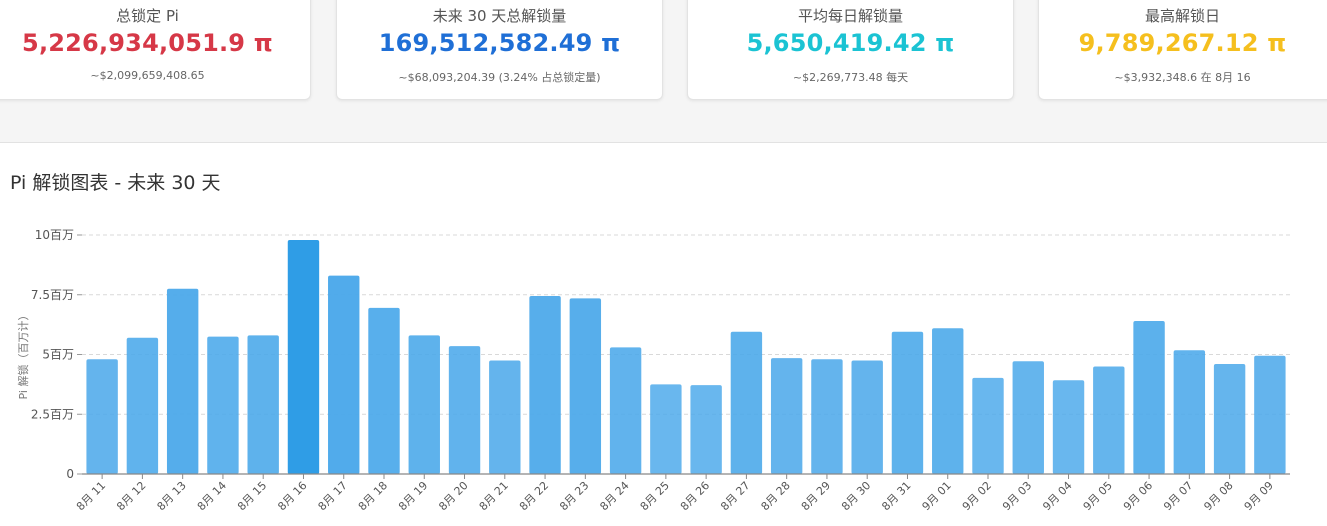 This screenshot has height=526, width=1327. I want to click on x-tick-label: 8月 23, so click(574, 496).